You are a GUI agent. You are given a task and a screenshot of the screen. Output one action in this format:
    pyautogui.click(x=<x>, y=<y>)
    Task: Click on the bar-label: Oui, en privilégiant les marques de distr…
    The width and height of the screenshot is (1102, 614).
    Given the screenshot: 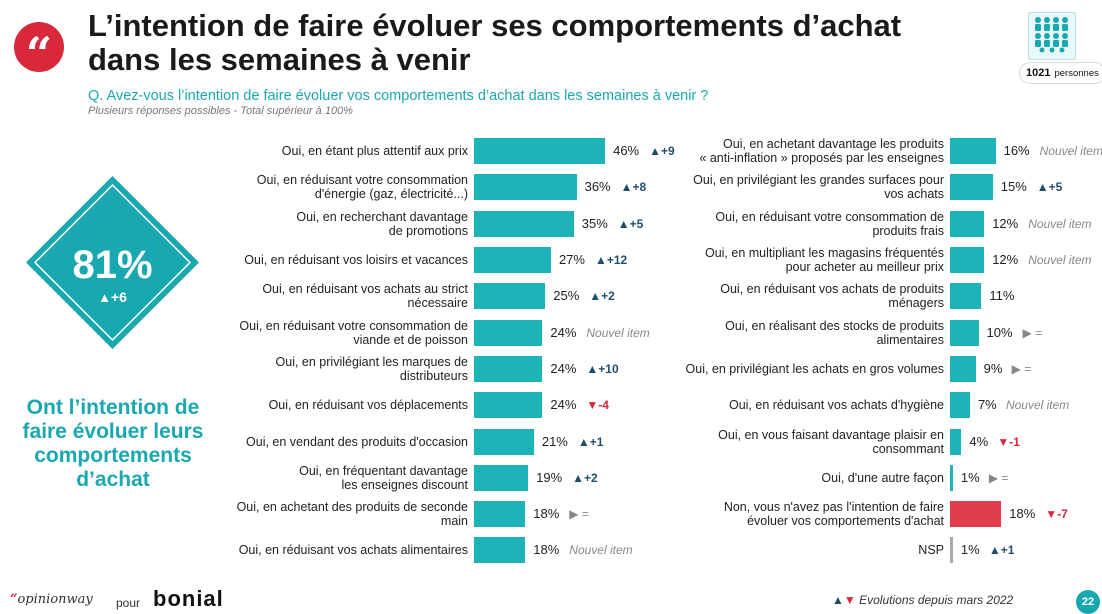 What is the action you would take?
    pyautogui.click(x=308, y=369)
    